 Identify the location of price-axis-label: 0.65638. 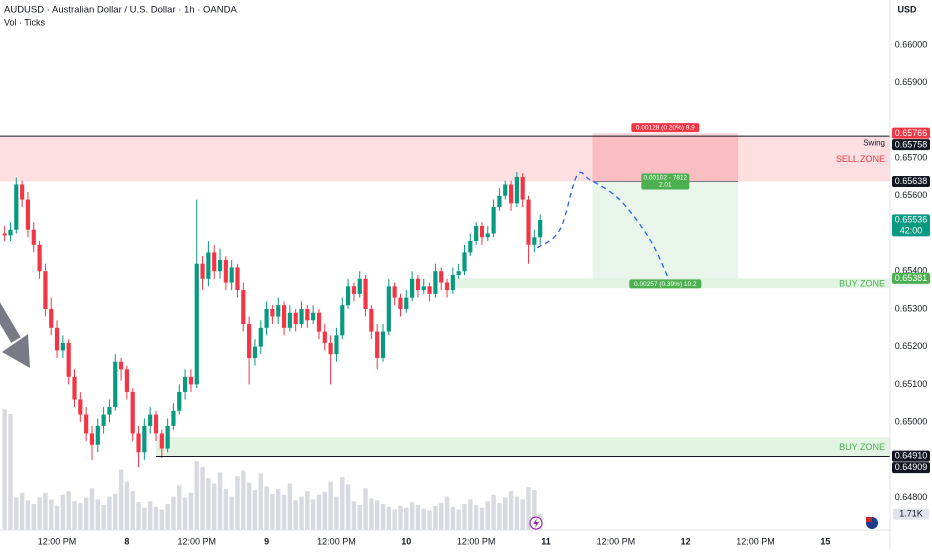
(911, 181).